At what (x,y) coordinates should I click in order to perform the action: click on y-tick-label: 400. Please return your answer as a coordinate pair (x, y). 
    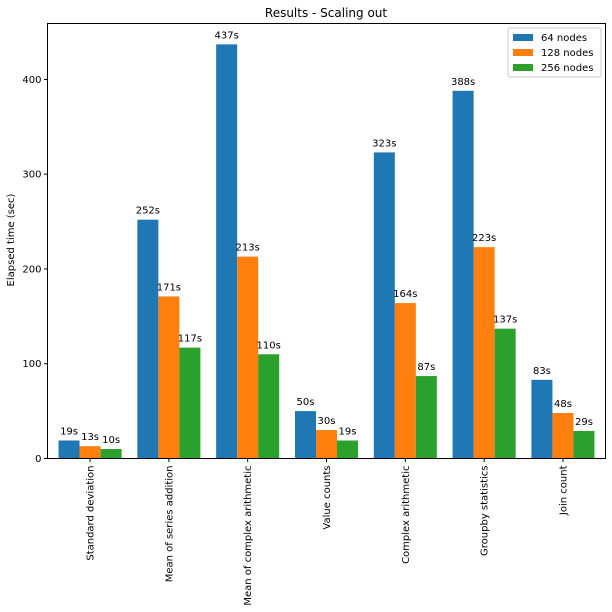
    Looking at the image, I should click on (31, 80).